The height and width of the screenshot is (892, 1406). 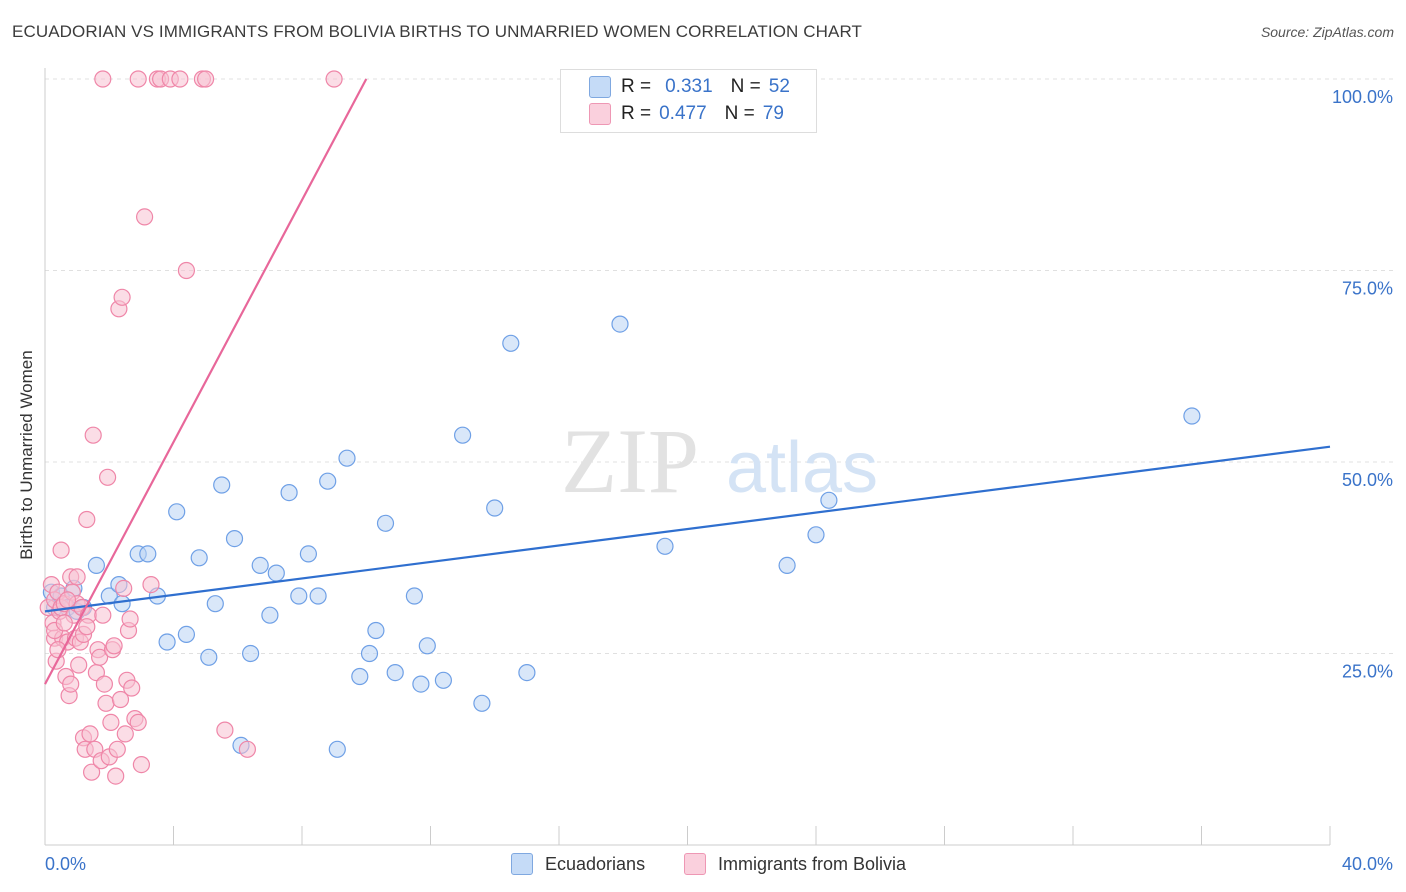 I want to click on y-tick-label: 75.0%, so click(x=1367, y=289).